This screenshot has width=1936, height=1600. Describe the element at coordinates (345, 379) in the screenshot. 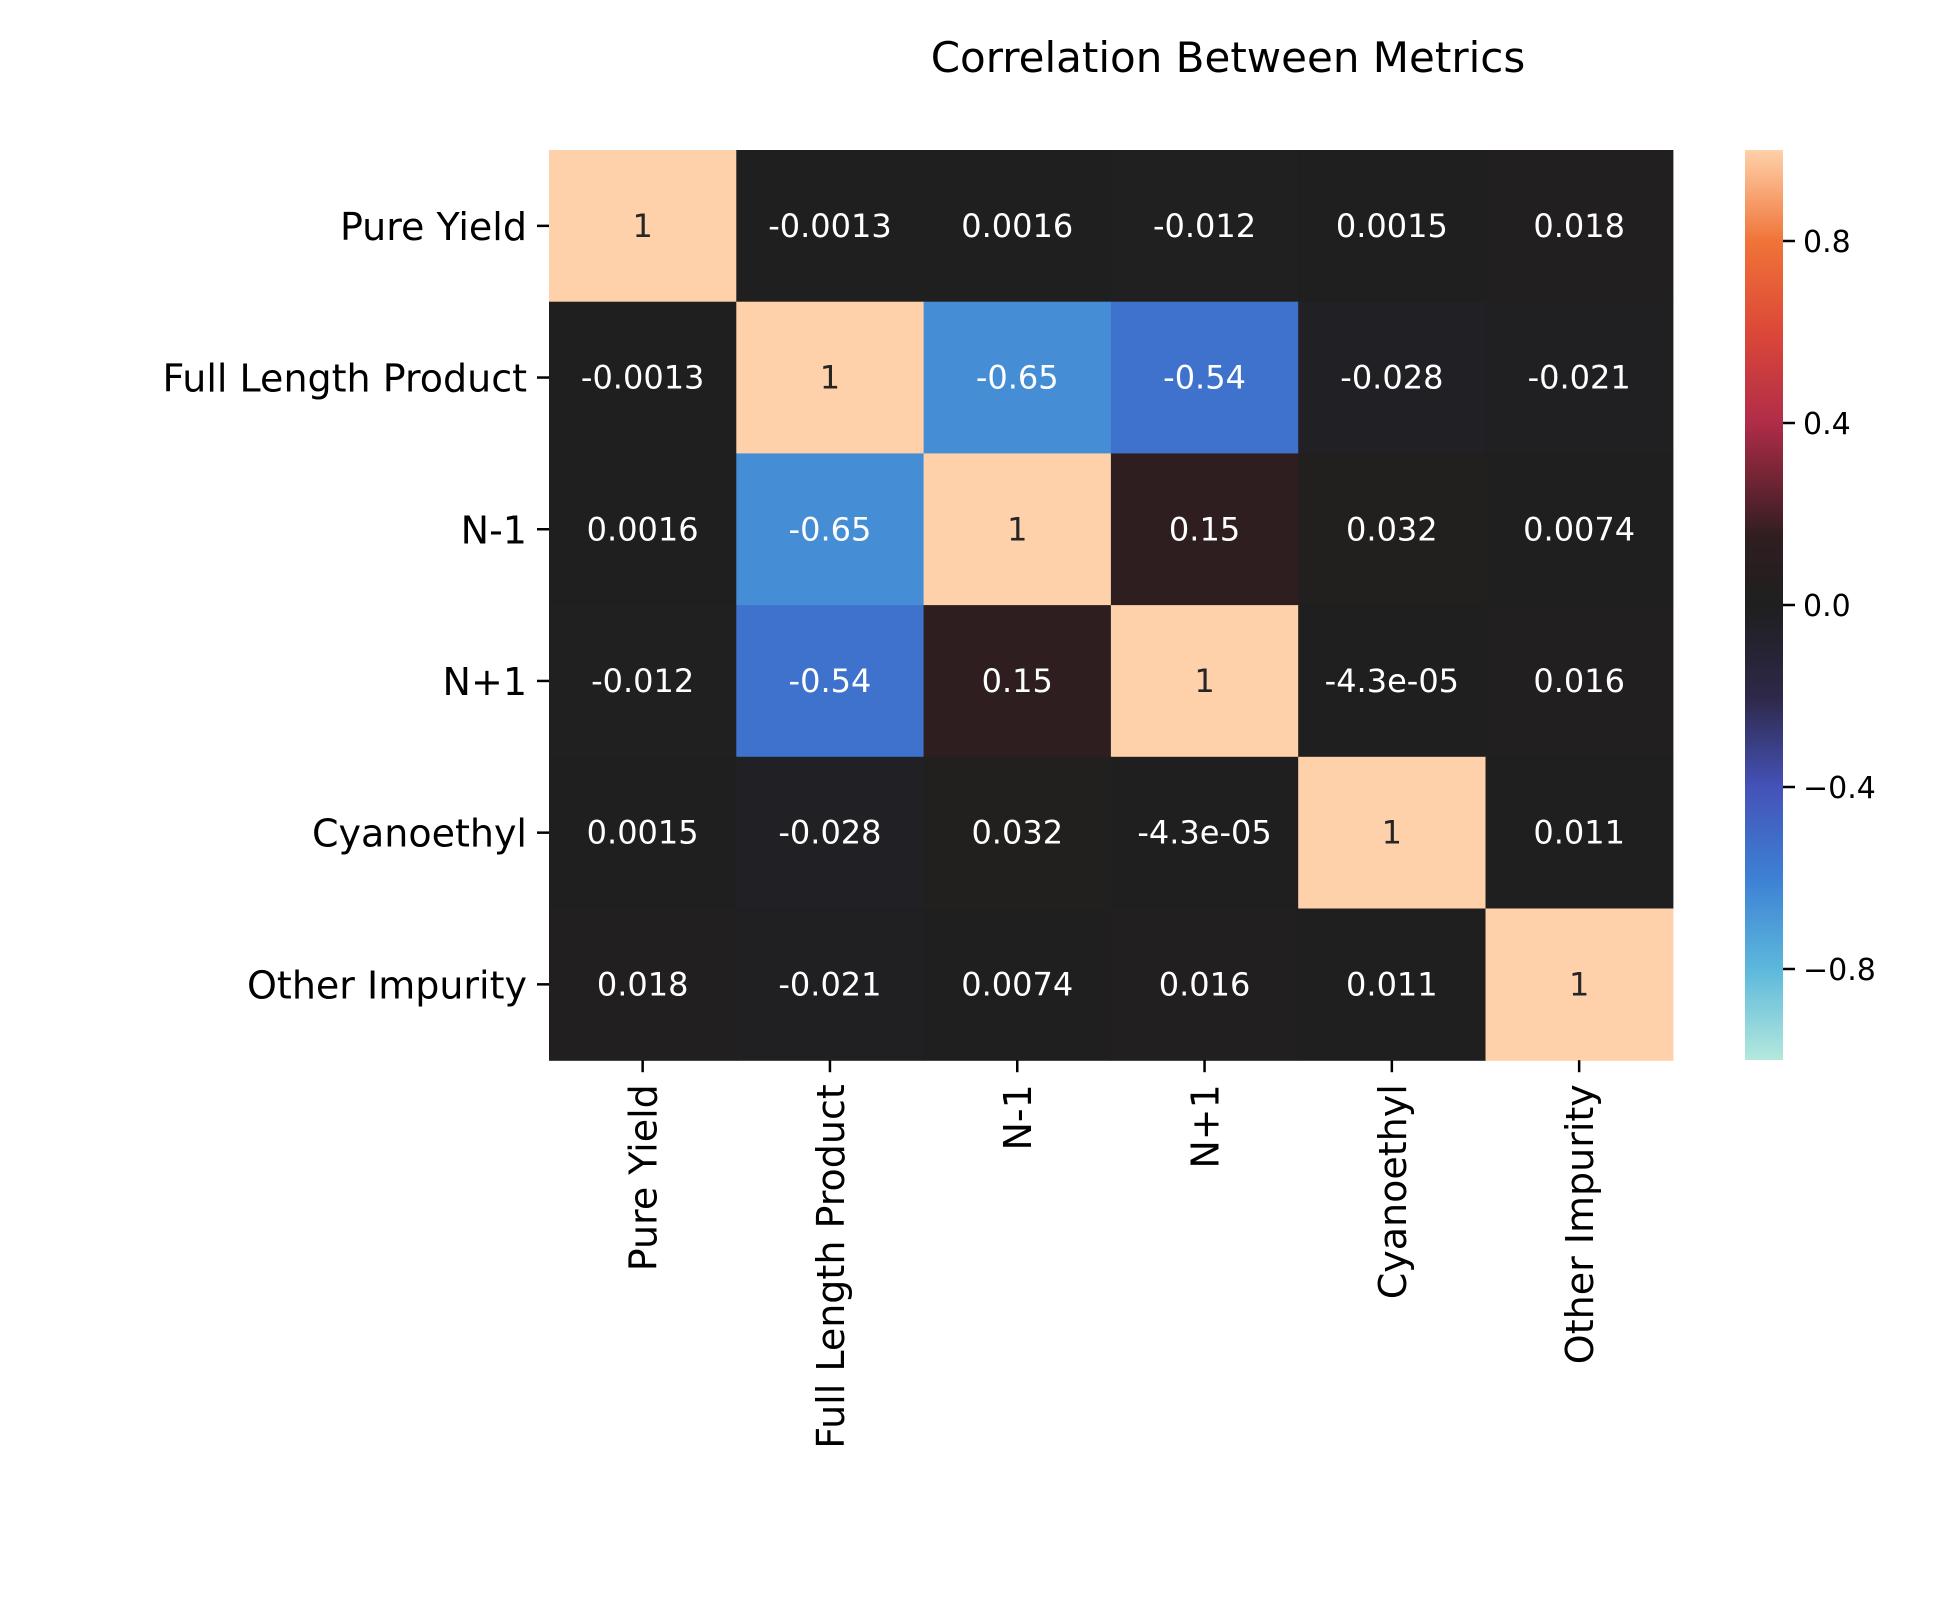

I see `y-tick-label: Full Length Product` at that location.